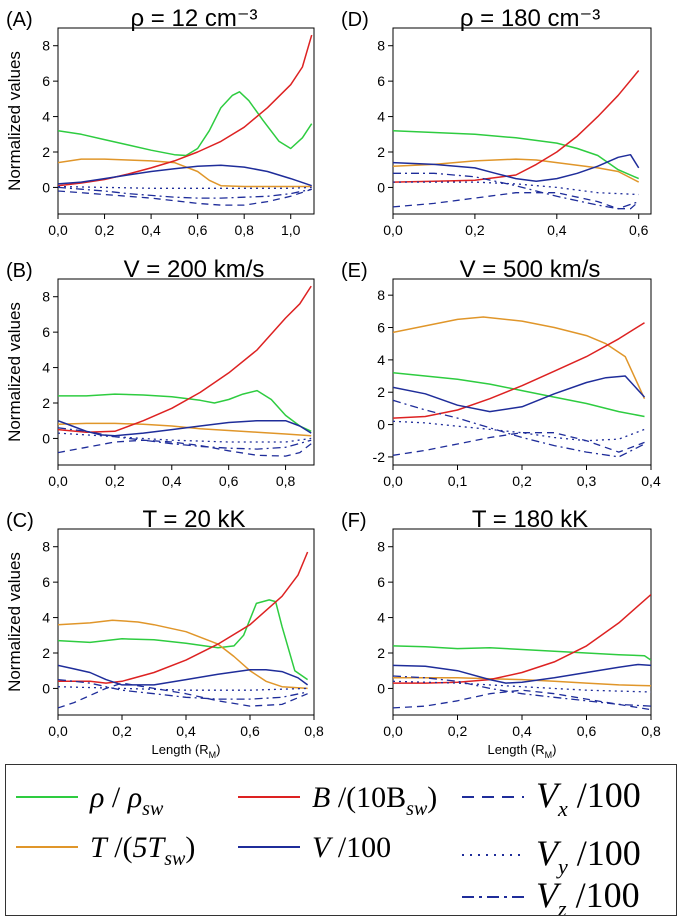 The height and width of the screenshot is (921, 683). Describe the element at coordinates (530, 18) in the screenshot. I see `panel-title: ρ = 180 cm⁻³` at that location.